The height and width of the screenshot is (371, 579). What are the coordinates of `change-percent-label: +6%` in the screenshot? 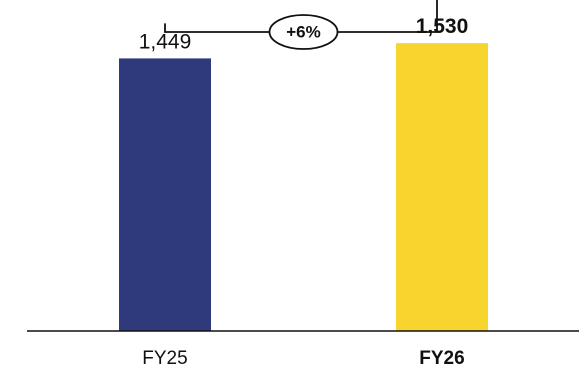 It's located at (303, 32).